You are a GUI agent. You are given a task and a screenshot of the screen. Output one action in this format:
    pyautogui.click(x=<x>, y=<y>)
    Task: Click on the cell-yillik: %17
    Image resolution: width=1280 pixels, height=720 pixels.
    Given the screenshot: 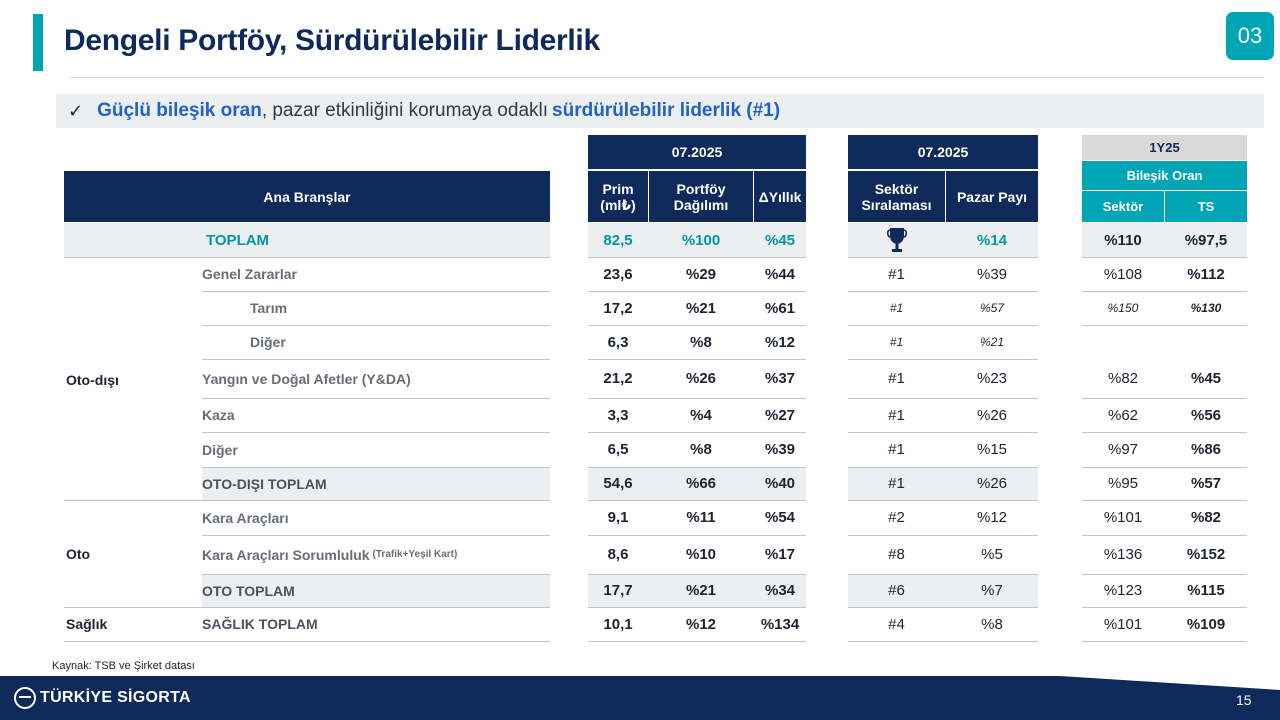 What is the action you would take?
    pyautogui.click(x=780, y=554)
    